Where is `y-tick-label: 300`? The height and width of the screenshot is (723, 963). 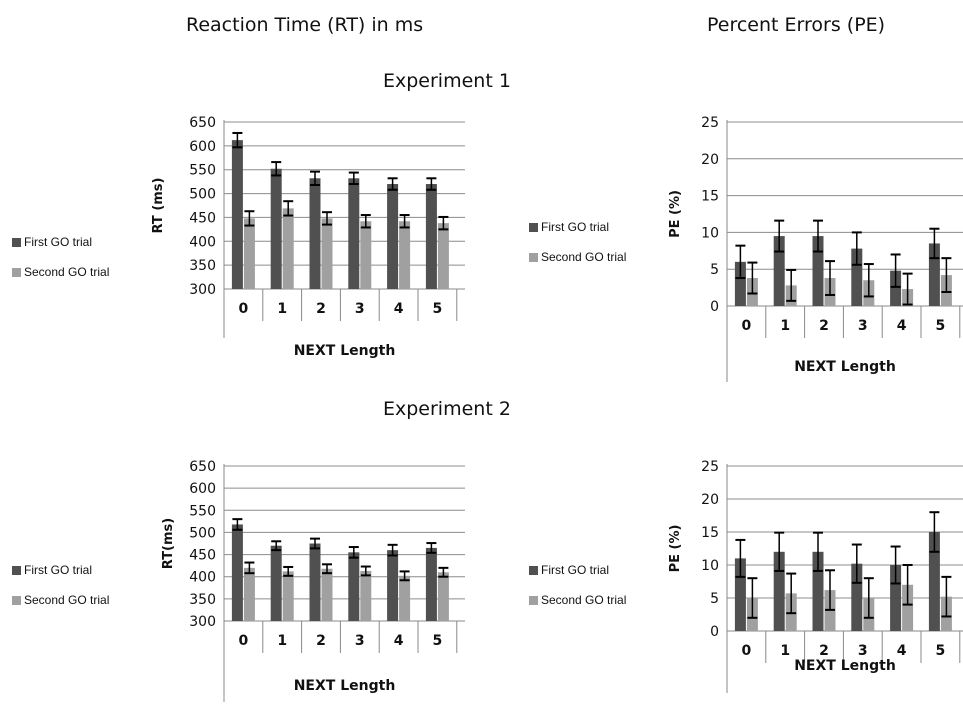 y-tick-label: 300 is located at coordinates (202, 290).